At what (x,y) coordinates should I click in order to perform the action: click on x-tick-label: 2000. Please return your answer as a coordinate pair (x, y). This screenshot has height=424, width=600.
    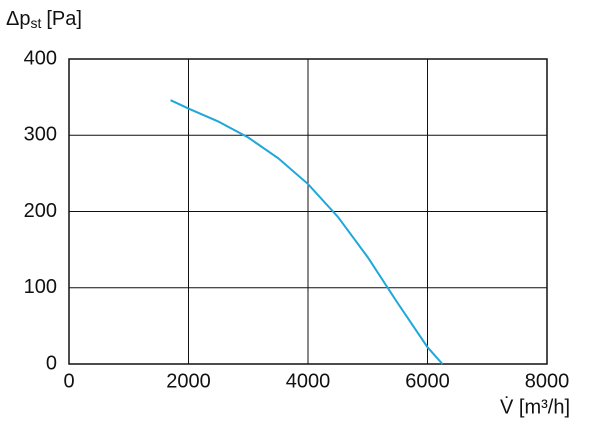
    Looking at the image, I should click on (188, 381).